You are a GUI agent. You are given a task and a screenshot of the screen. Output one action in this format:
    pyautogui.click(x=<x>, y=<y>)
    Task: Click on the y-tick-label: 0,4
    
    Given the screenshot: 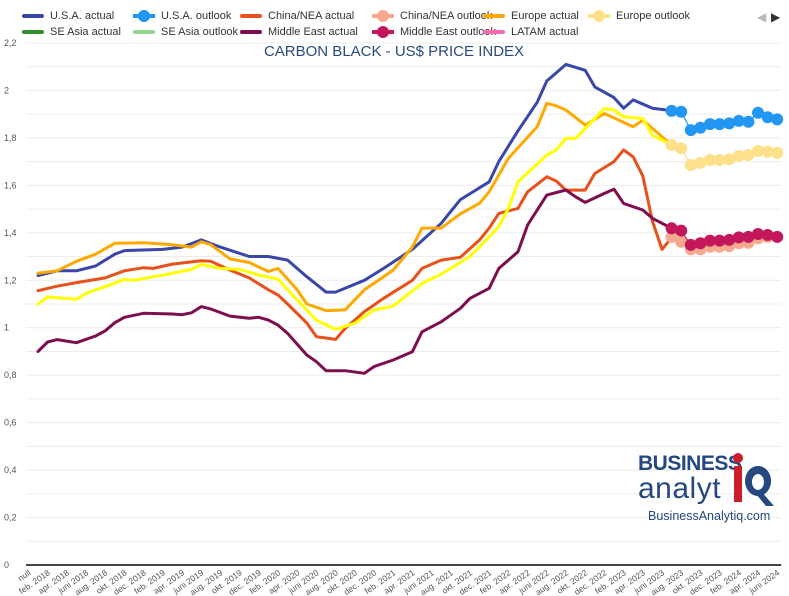 What is the action you would take?
    pyautogui.click(x=10, y=470)
    